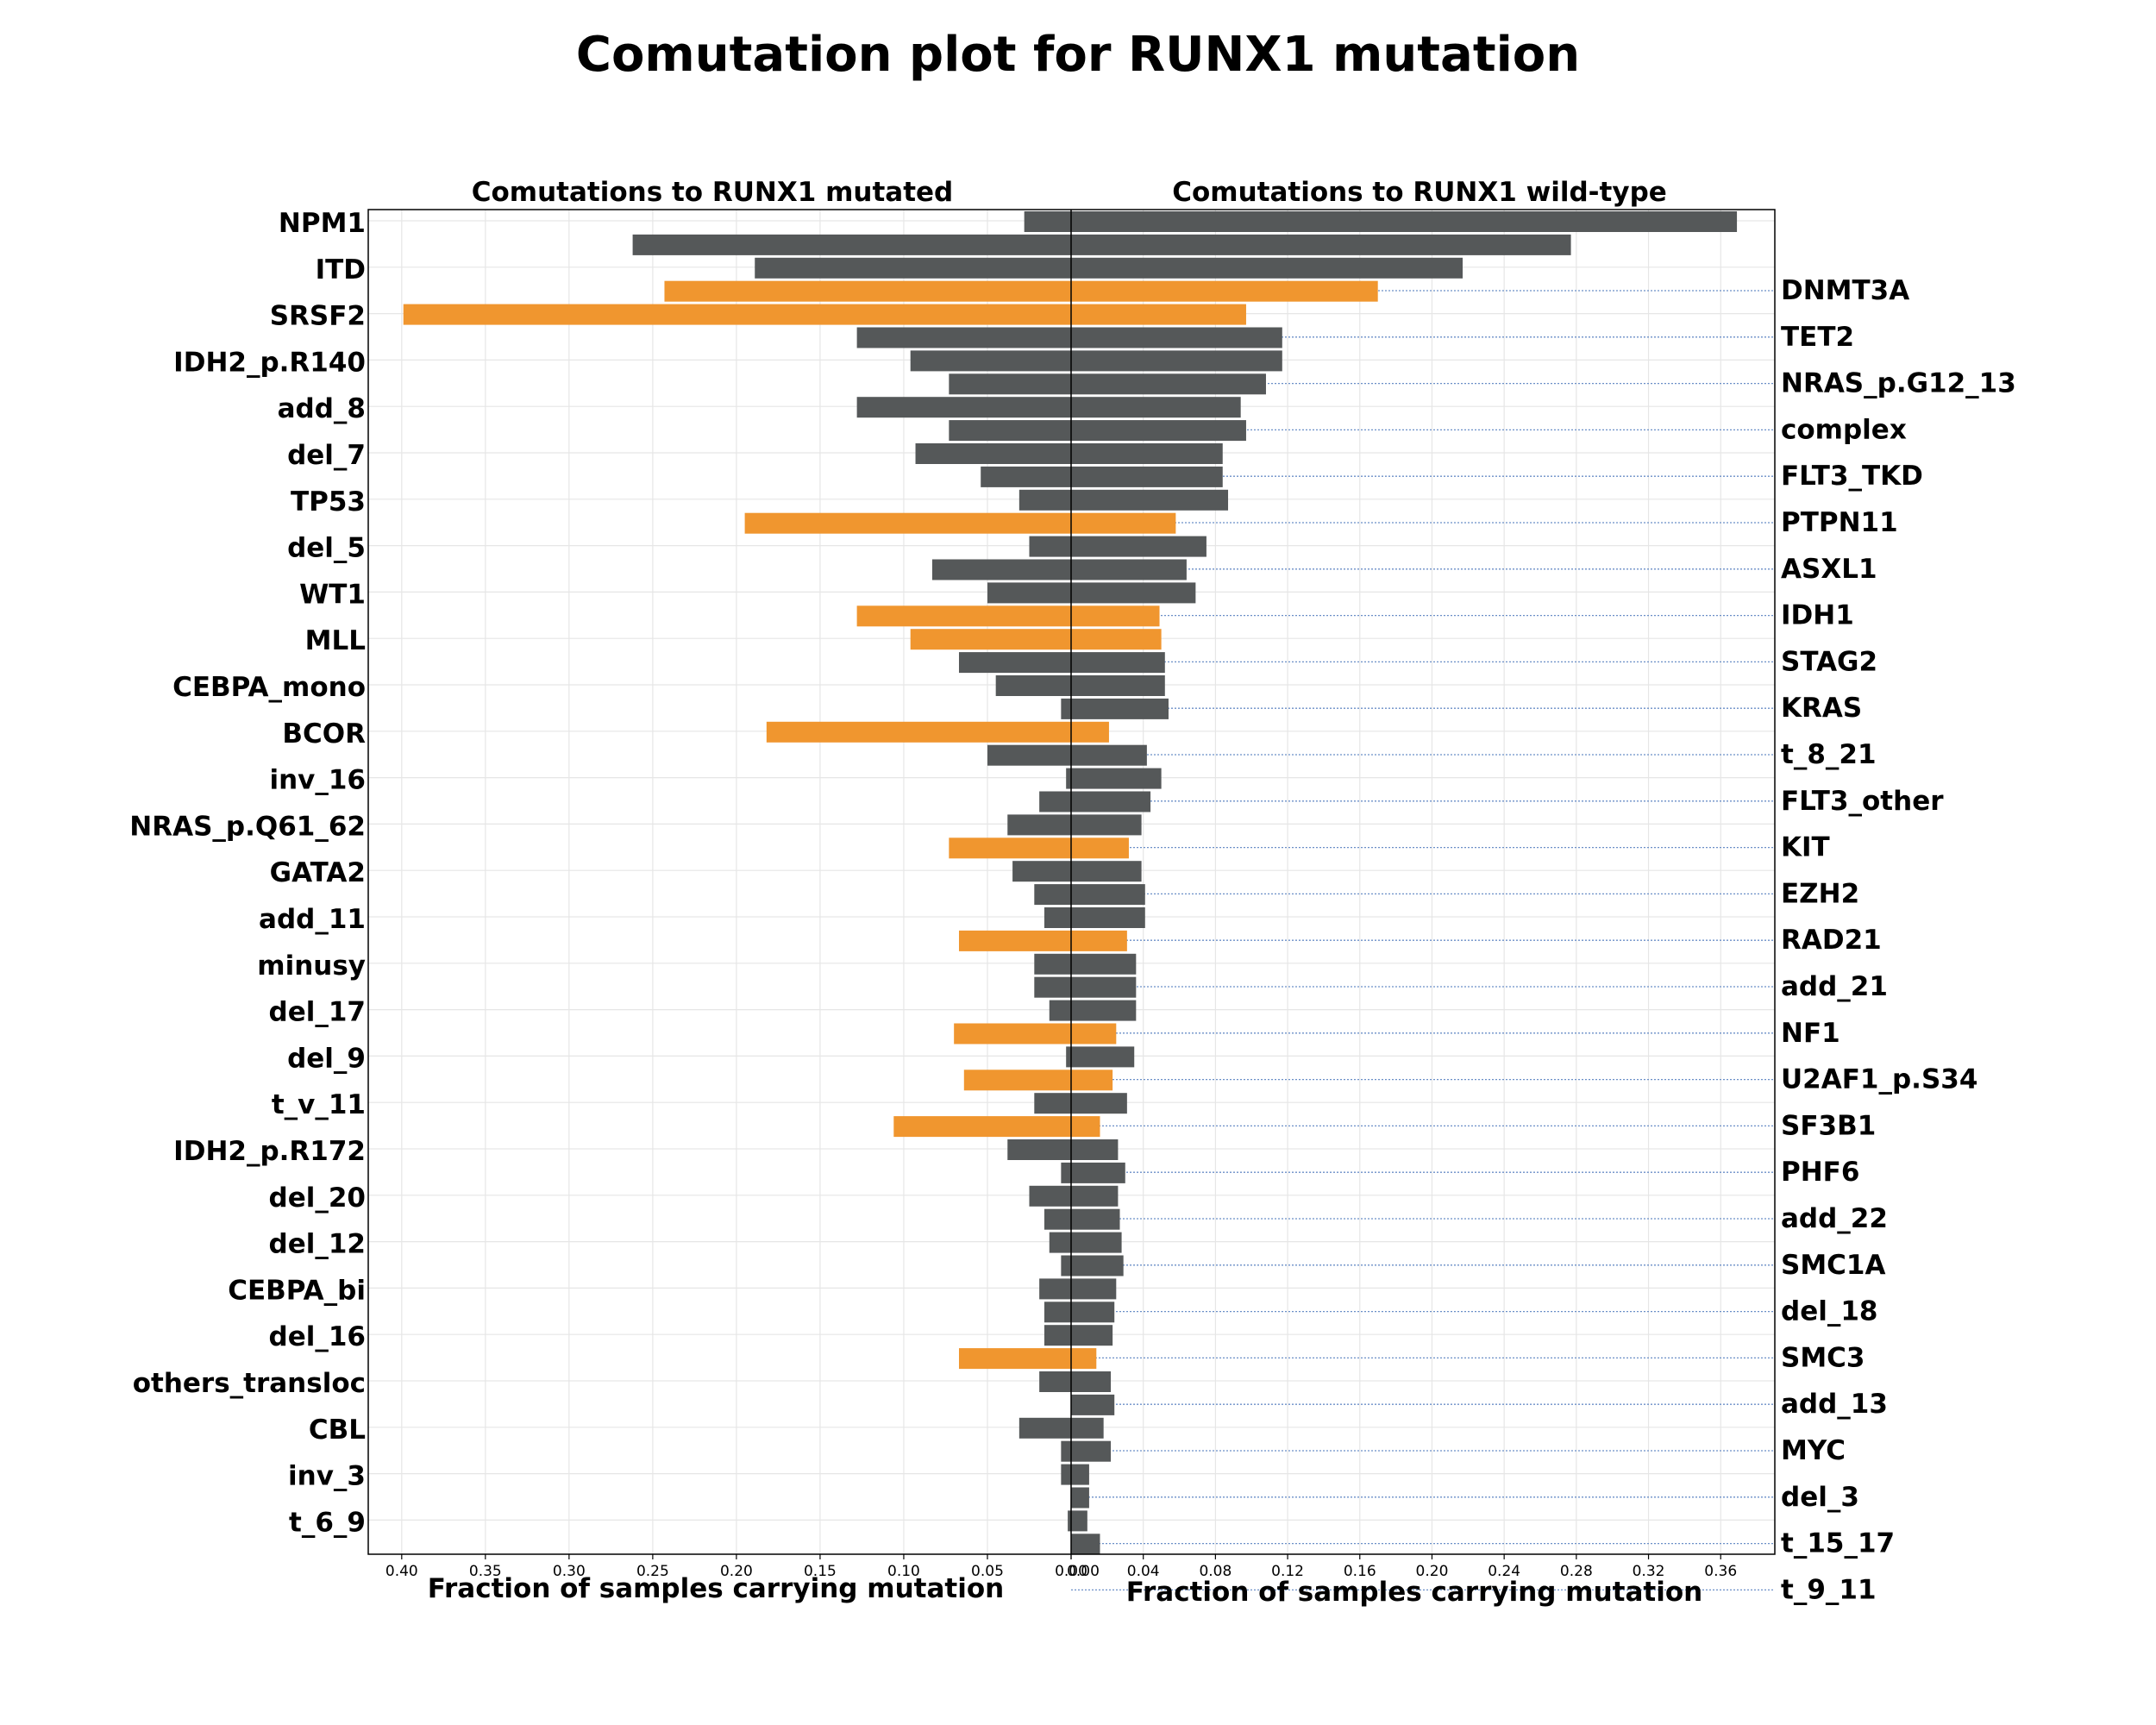 The height and width of the screenshot is (1725, 2156). I want to click on left-category-label: inv_16, so click(317, 781).